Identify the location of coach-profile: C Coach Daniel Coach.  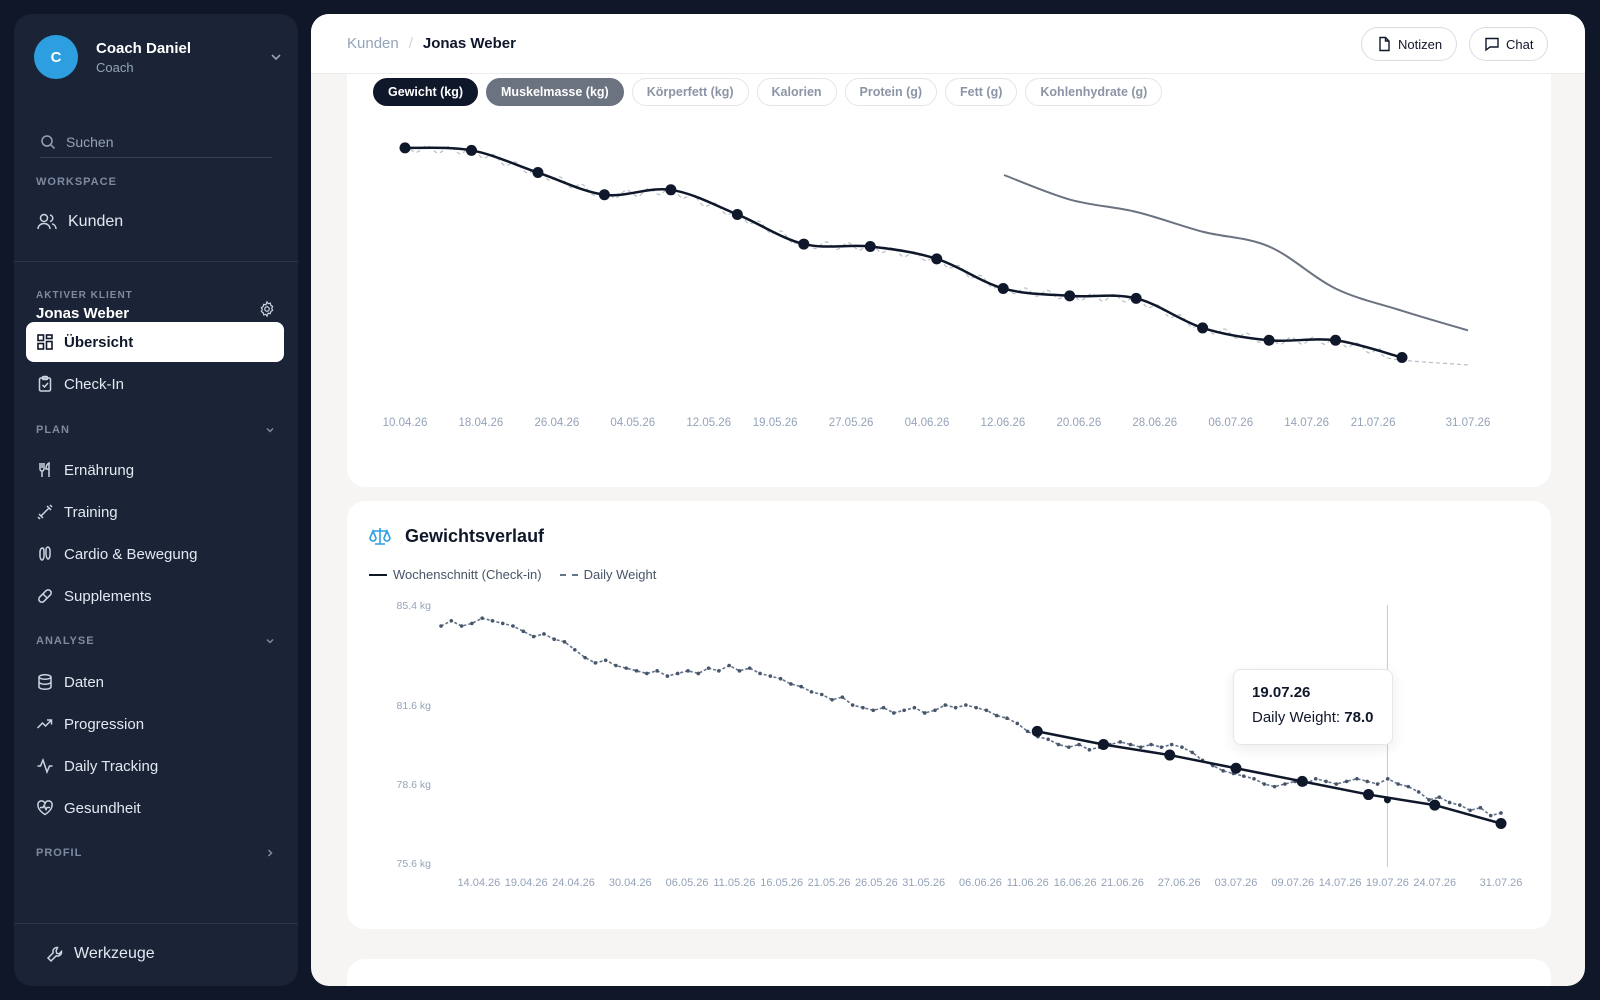
(159, 57).